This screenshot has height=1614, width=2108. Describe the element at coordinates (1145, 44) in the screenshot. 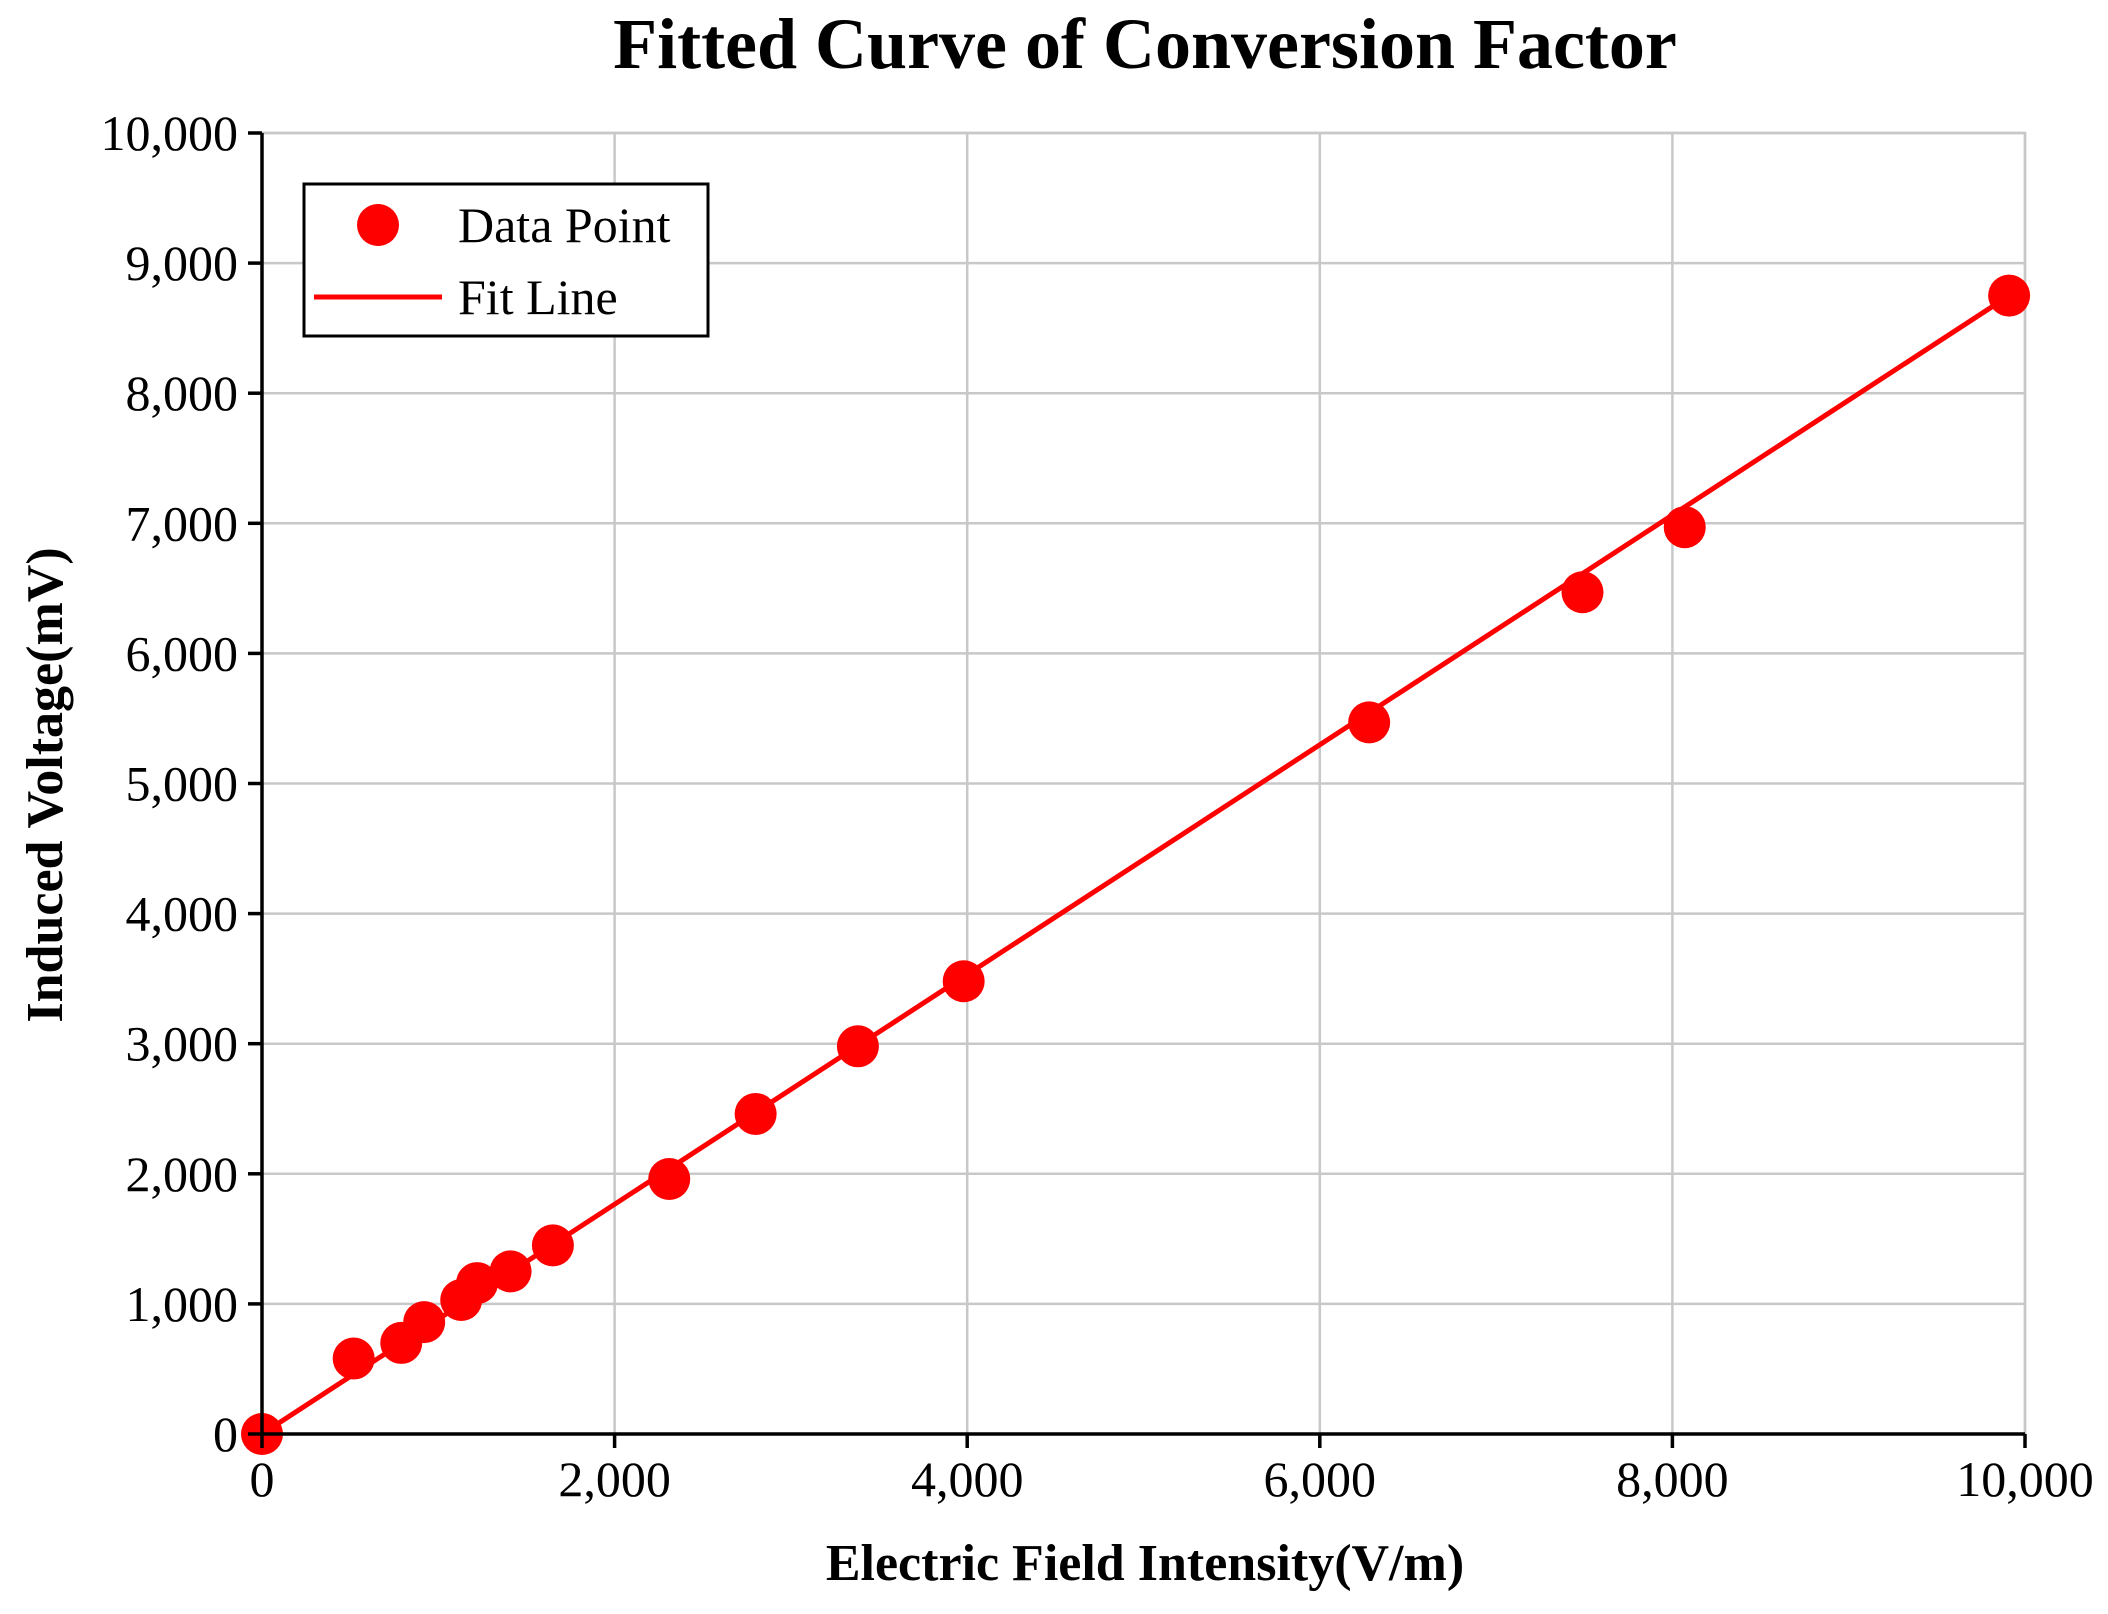

I see `chart-title: Fitted Curve of Conversion Factor` at that location.